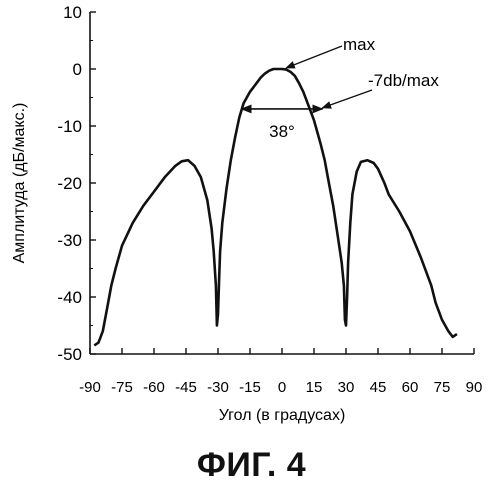 The height and width of the screenshot is (500, 503). What do you see at coordinates (154, 387) in the screenshot?
I see `x-tick-label: -60` at bounding box center [154, 387].